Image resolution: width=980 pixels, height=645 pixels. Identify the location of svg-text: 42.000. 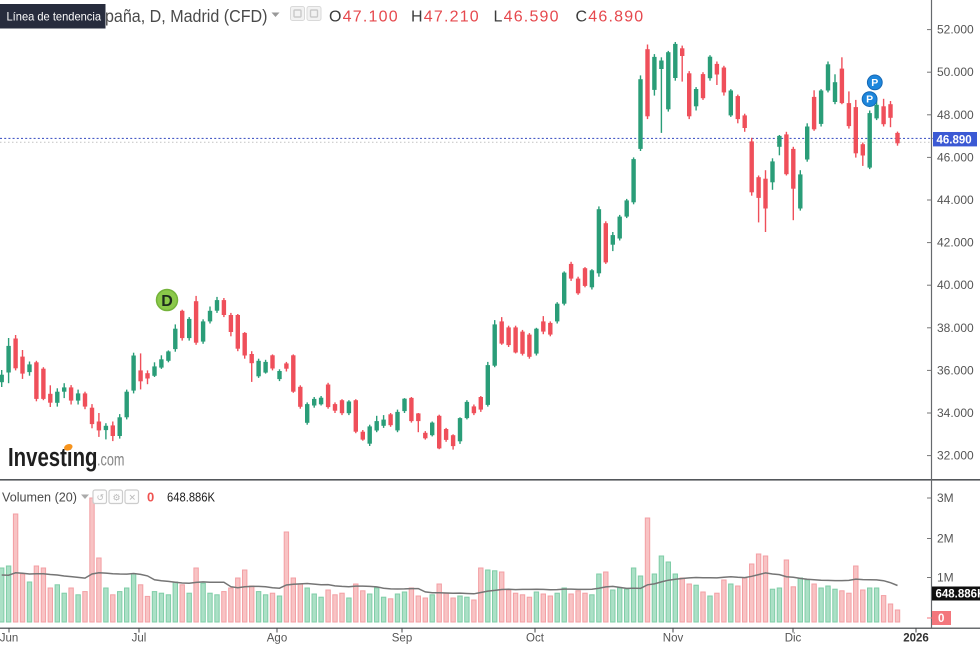
(955, 243).